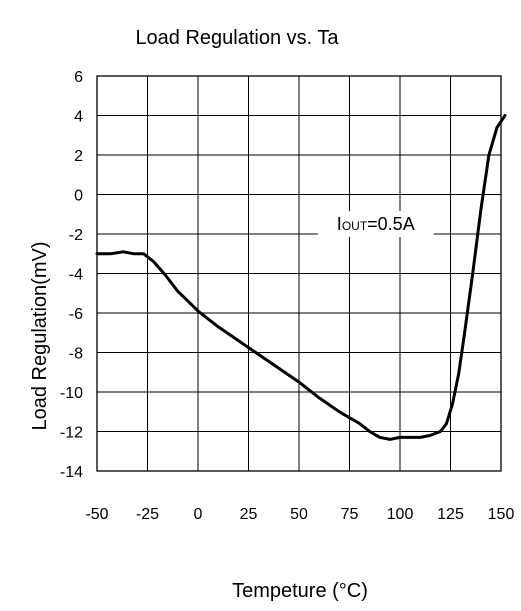 Image resolution: width=521 pixels, height=611 pixels. I want to click on y-tick-label: 0, so click(78, 196).